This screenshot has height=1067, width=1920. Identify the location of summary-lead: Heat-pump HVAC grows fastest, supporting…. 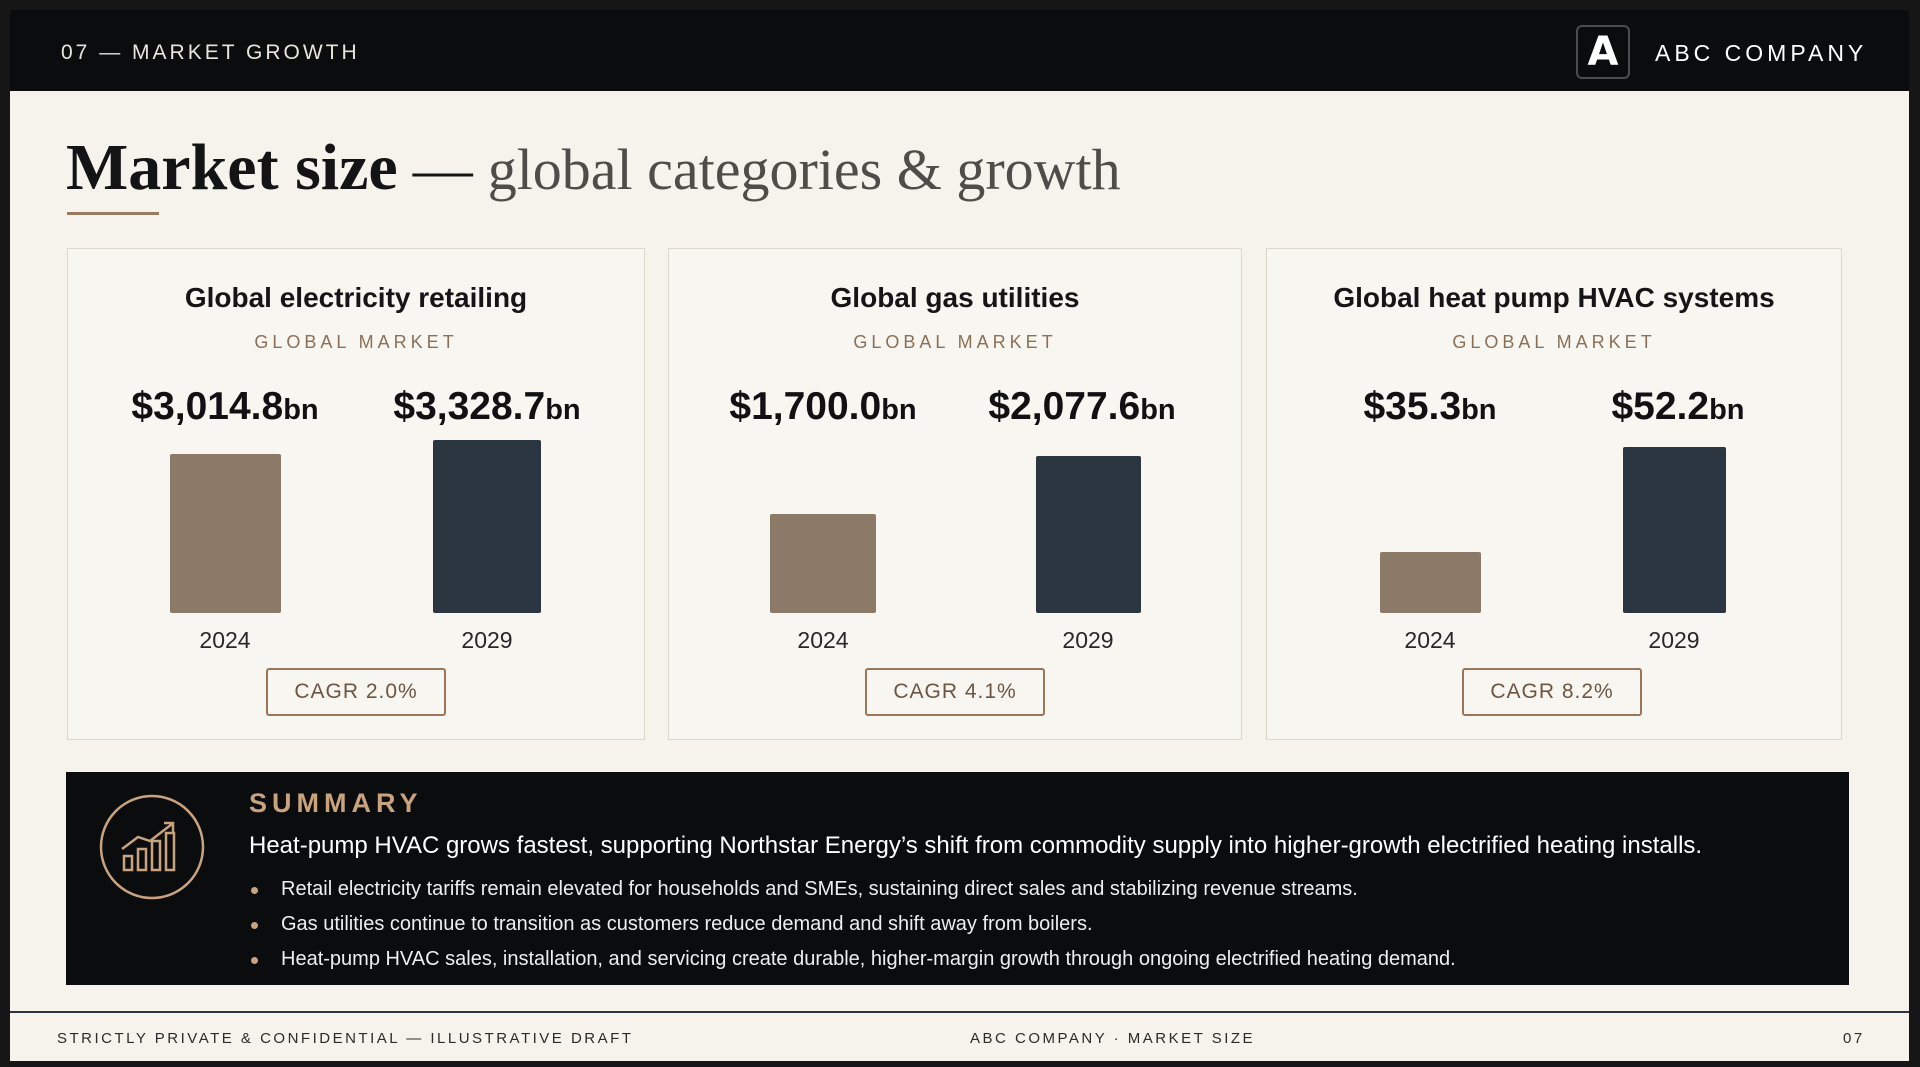
(976, 845).